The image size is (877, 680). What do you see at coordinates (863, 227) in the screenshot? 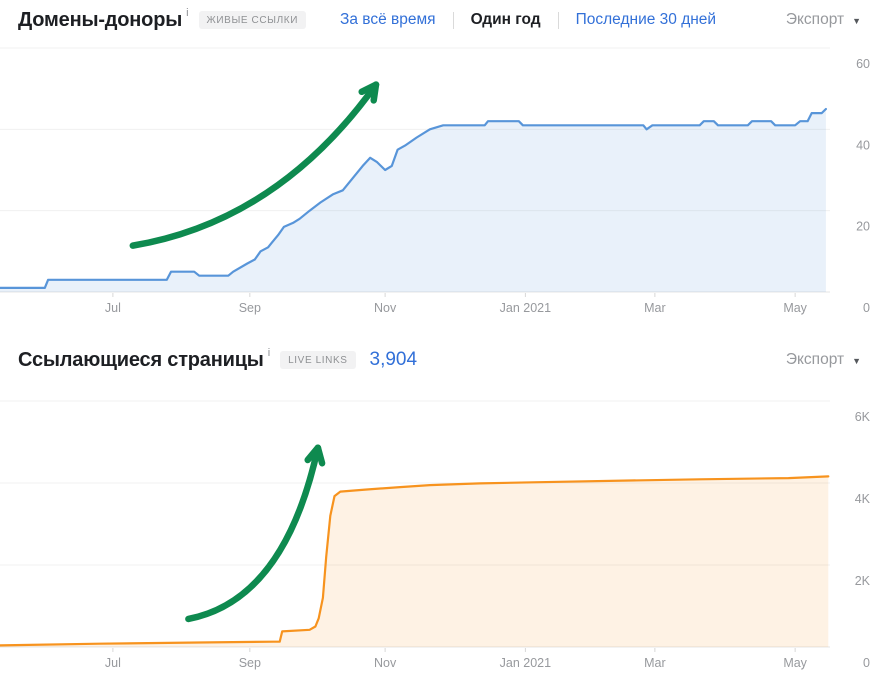
I see `y-axis-label: 20` at bounding box center [863, 227].